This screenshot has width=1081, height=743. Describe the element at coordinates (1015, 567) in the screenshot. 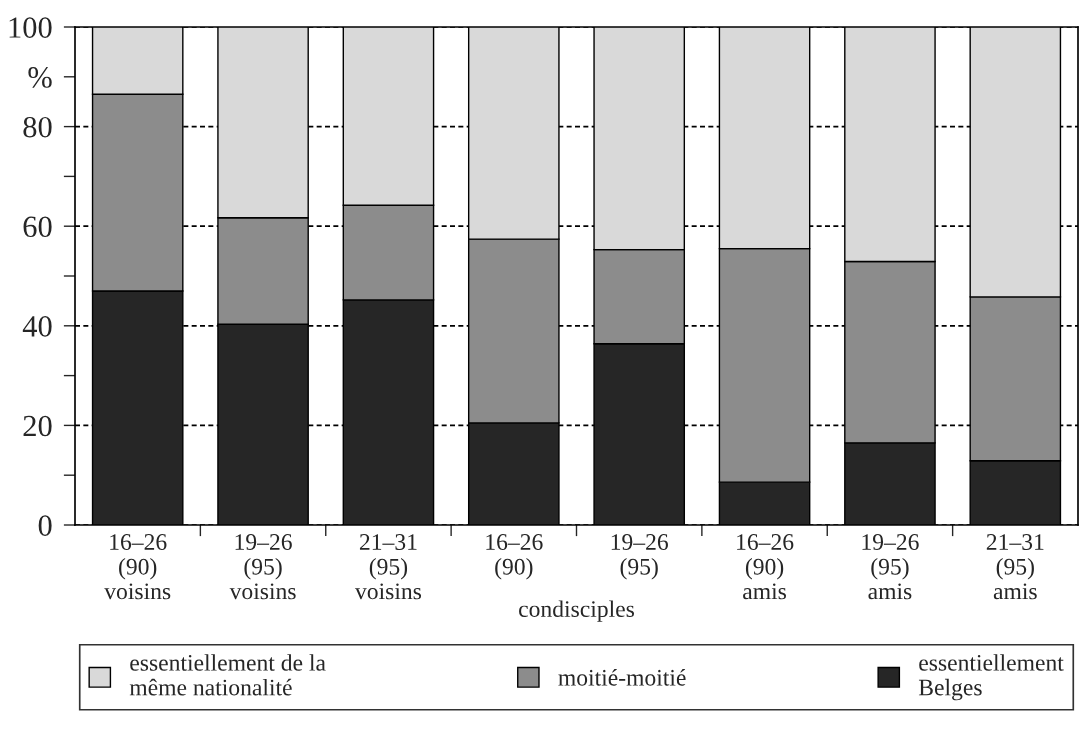

I see `x-tick-label: 21–31 (95) amis` at that location.